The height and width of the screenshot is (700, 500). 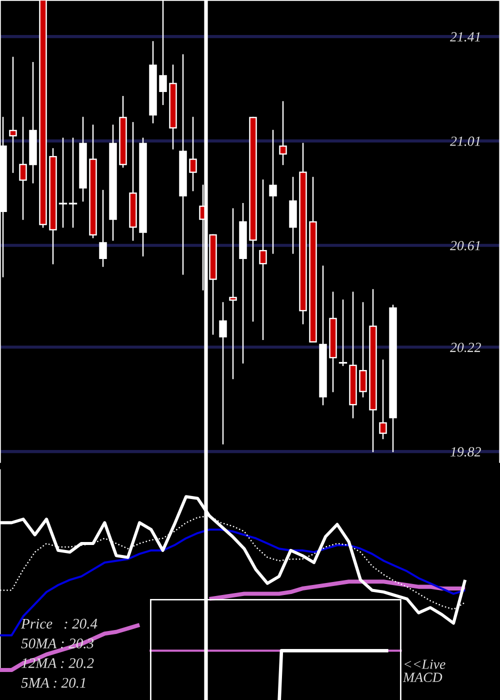 What do you see at coordinates (465, 37) in the screenshot?
I see `y-tick-label: 21.41` at bounding box center [465, 37].